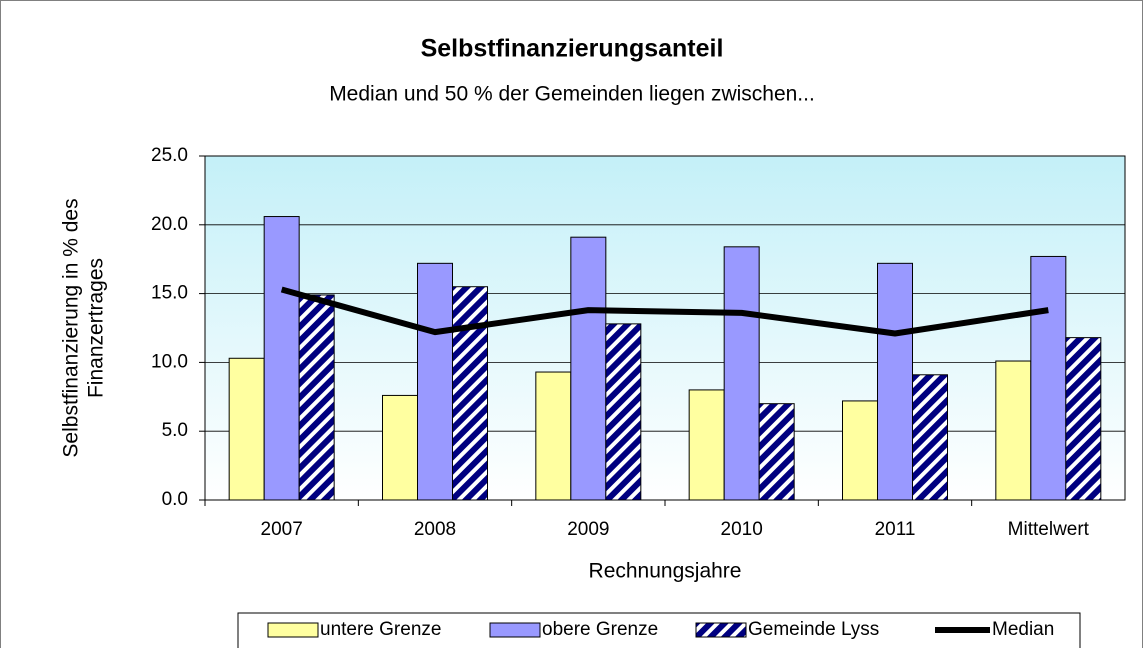 This screenshot has height=648, width=1143. Describe the element at coordinates (572, 49) in the screenshot. I see `chart-title: Selbstfinanzierungsanteil` at that location.